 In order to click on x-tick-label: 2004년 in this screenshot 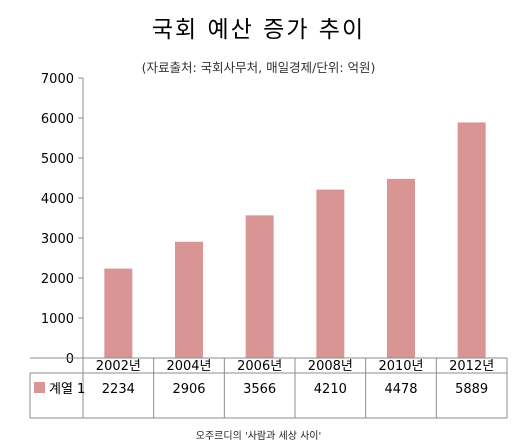, I will do `click(188, 366)`.